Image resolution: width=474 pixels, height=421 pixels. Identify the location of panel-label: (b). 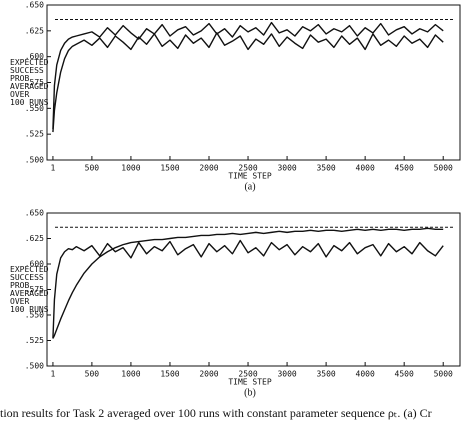
(250, 392).